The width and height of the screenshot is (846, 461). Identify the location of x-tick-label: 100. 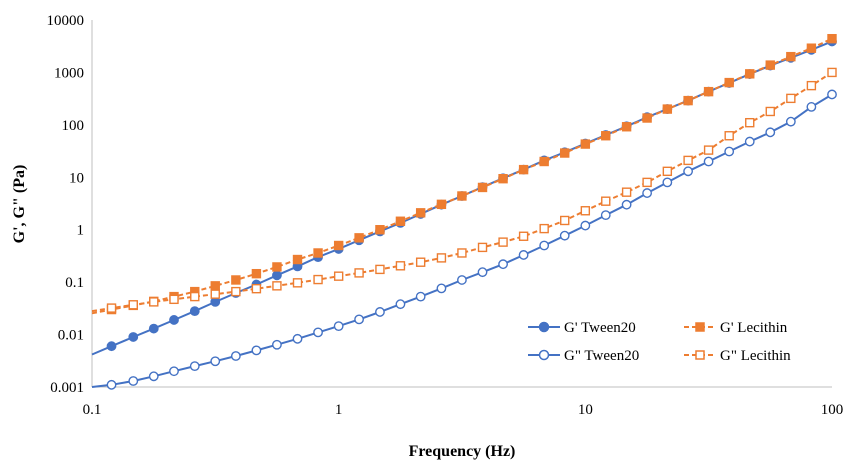
(832, 410).